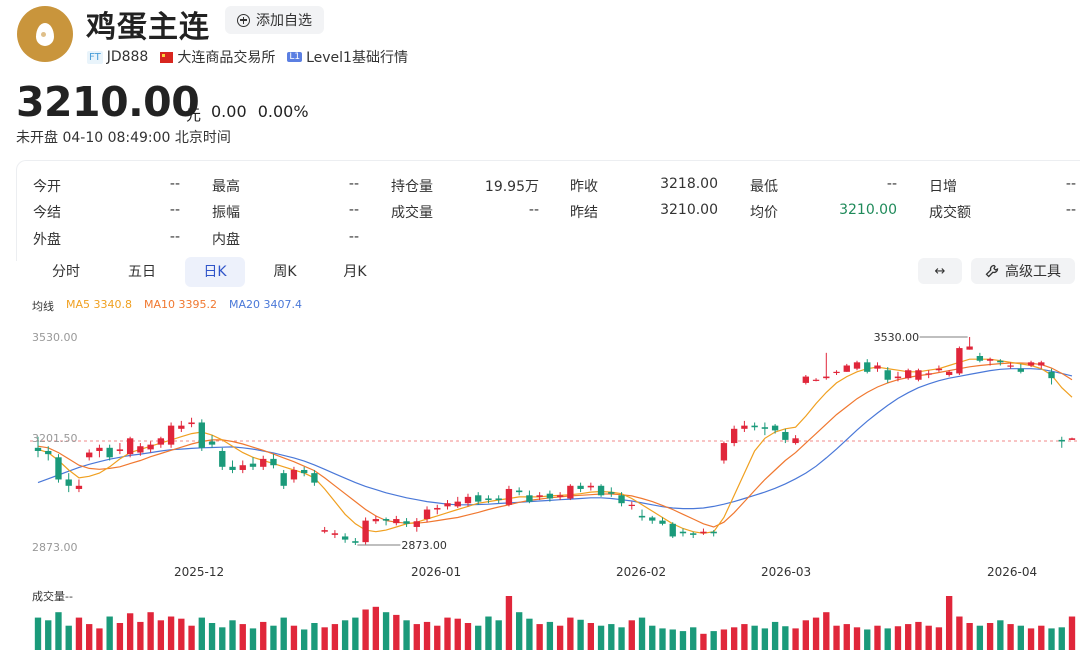 This screenshot has height=655, width=1080. I want to click on max-annotation-label: 3530.00, so click(897, 337).